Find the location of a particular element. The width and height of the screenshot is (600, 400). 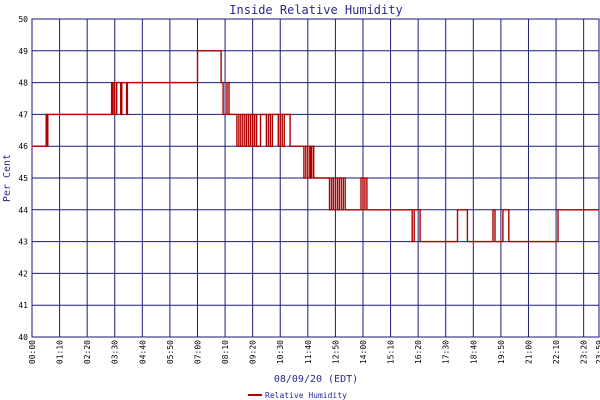

legend: Relative Humidity is located at coordinates (297, 395).